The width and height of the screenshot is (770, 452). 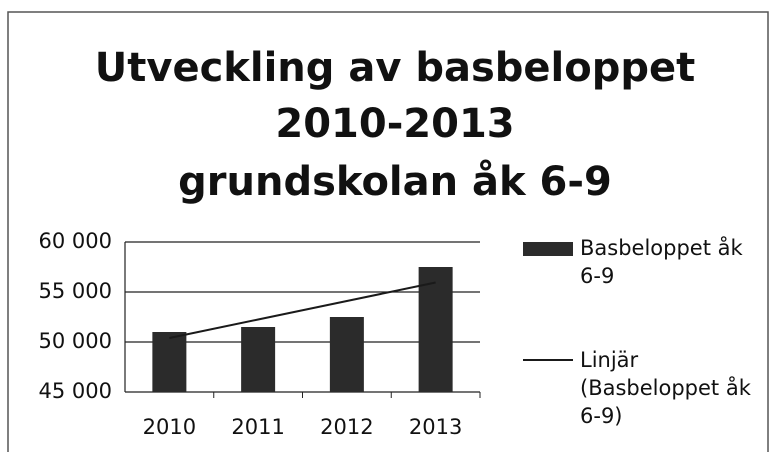 I want to click on trendline, so click(x=302, y=310).